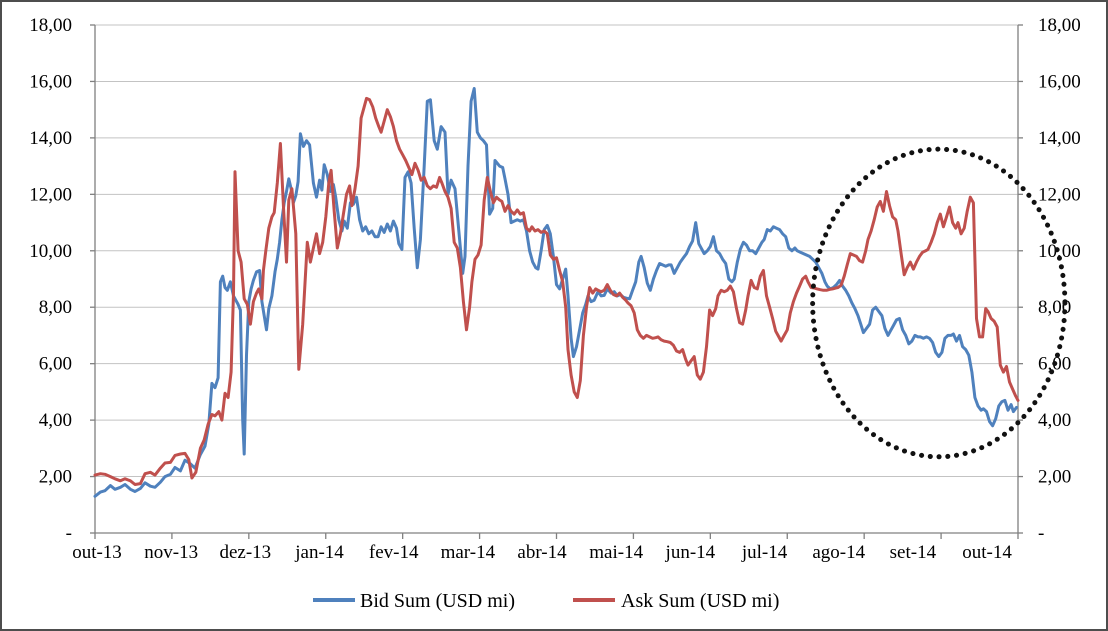 This screenshot has height=631, width=1108. What do you see at coordinates (97, 552) in the screenshot?
I see `x-tick-label: out-13` at bounding box center [97, 552].